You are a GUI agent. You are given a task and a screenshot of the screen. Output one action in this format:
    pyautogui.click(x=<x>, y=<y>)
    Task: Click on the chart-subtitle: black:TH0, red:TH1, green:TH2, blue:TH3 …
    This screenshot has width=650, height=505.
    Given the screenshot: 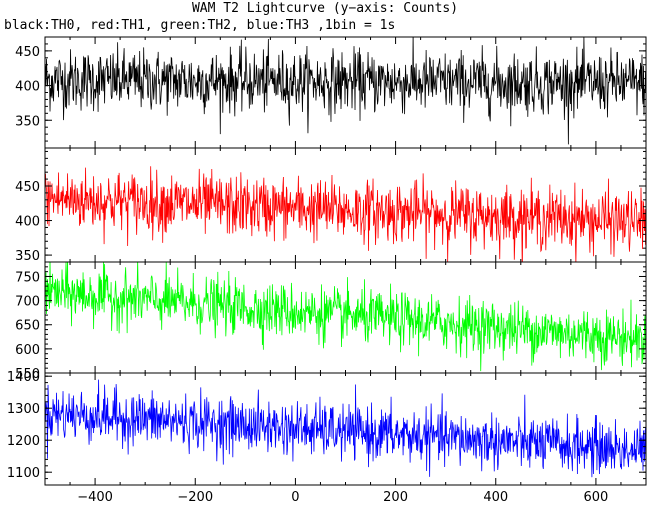 What is the action you would take?
    pyautogui.click(x=200, y=25)
    